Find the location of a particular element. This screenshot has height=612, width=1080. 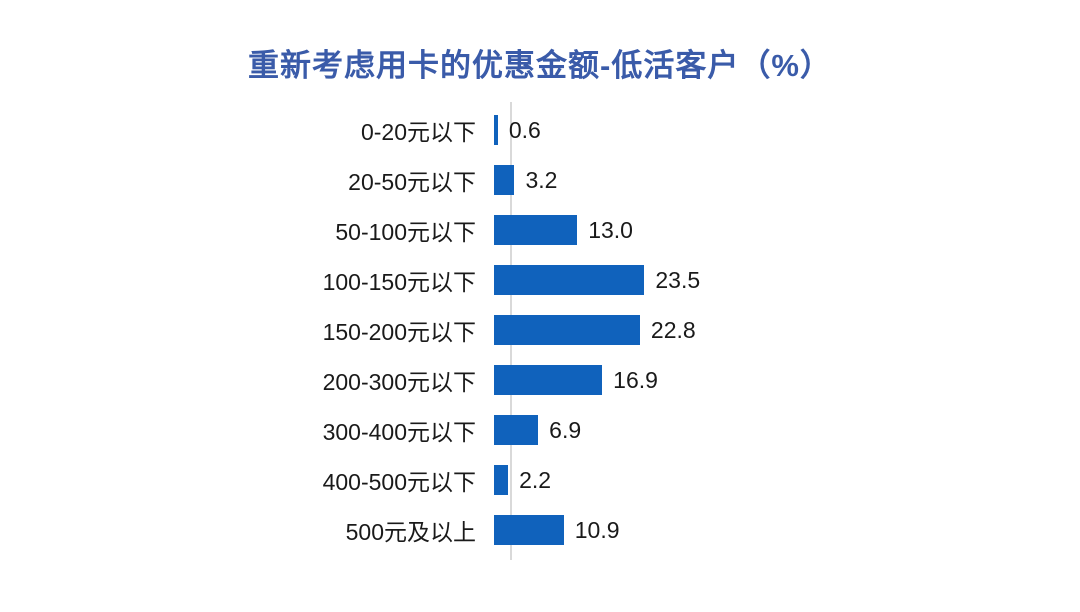

value-label: 22.8 is located at coordinates (673, 329).